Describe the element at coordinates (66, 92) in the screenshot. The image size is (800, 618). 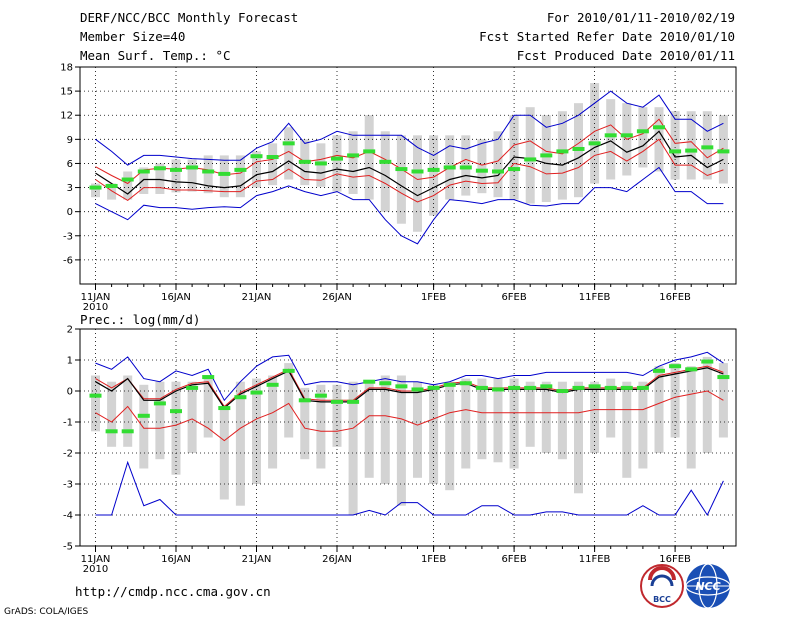
I see `y-tick-label: 15` at that location.